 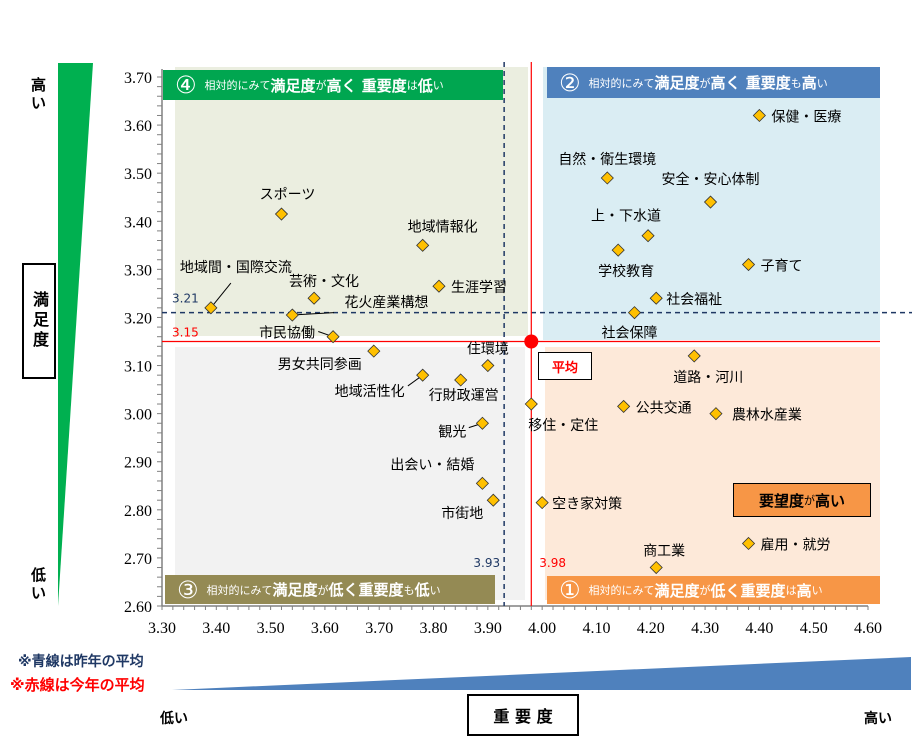 What do you see at coordinates (796, 544) in the screenshot?
I see `point-label: 雇用・就労` at bounding box center [796, 544].